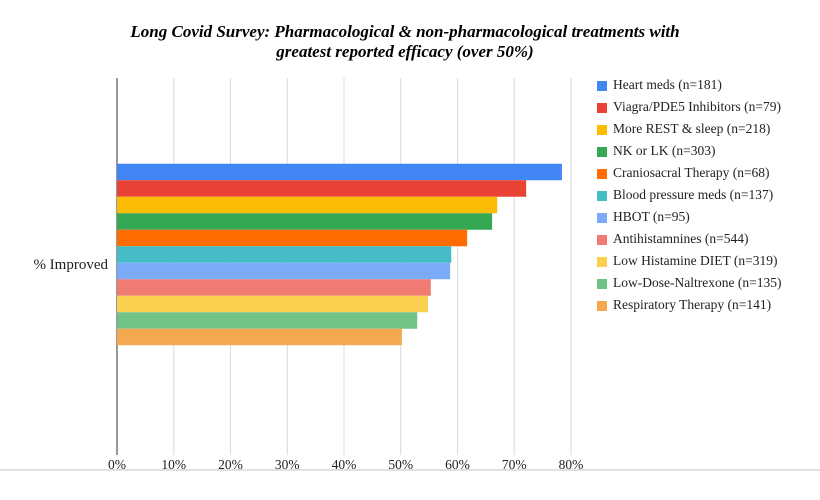 The height and width of the screenshot is (500, 820). What do you see at coordinates (664, 150) in the screenshot?
I see `legend-label: NK or LK (n=303)` at bounding box center [664, 150].